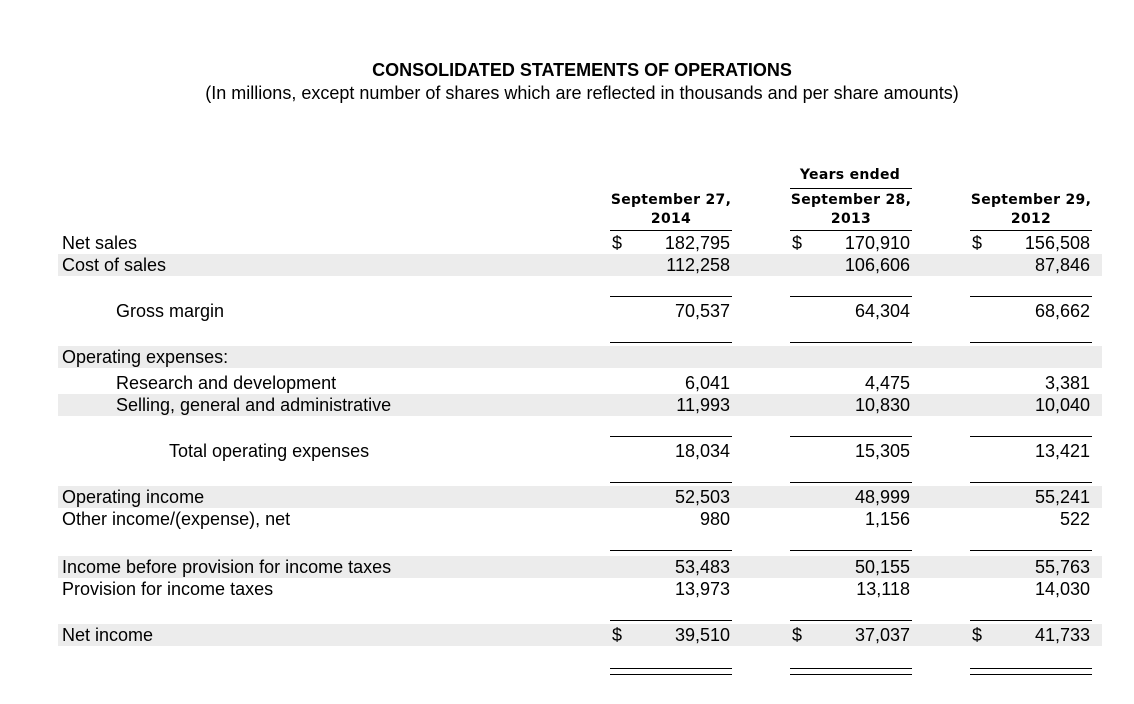 The height and width of the screenshot is (704, 1134). Describe the element at coordinates (882, 311) in the screenshot. I see `value-2013: 64,304` at that location.